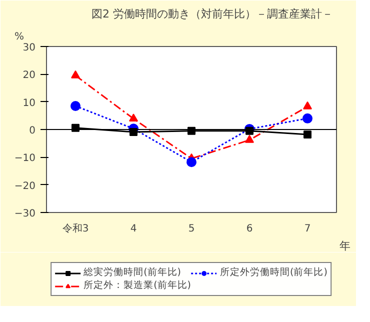 This screenshot has width=370, height=322. What do you see at coordinates (25, 214) in the screenshot?
I see `y-tick-label: −30` at bounding box center [25, 214].